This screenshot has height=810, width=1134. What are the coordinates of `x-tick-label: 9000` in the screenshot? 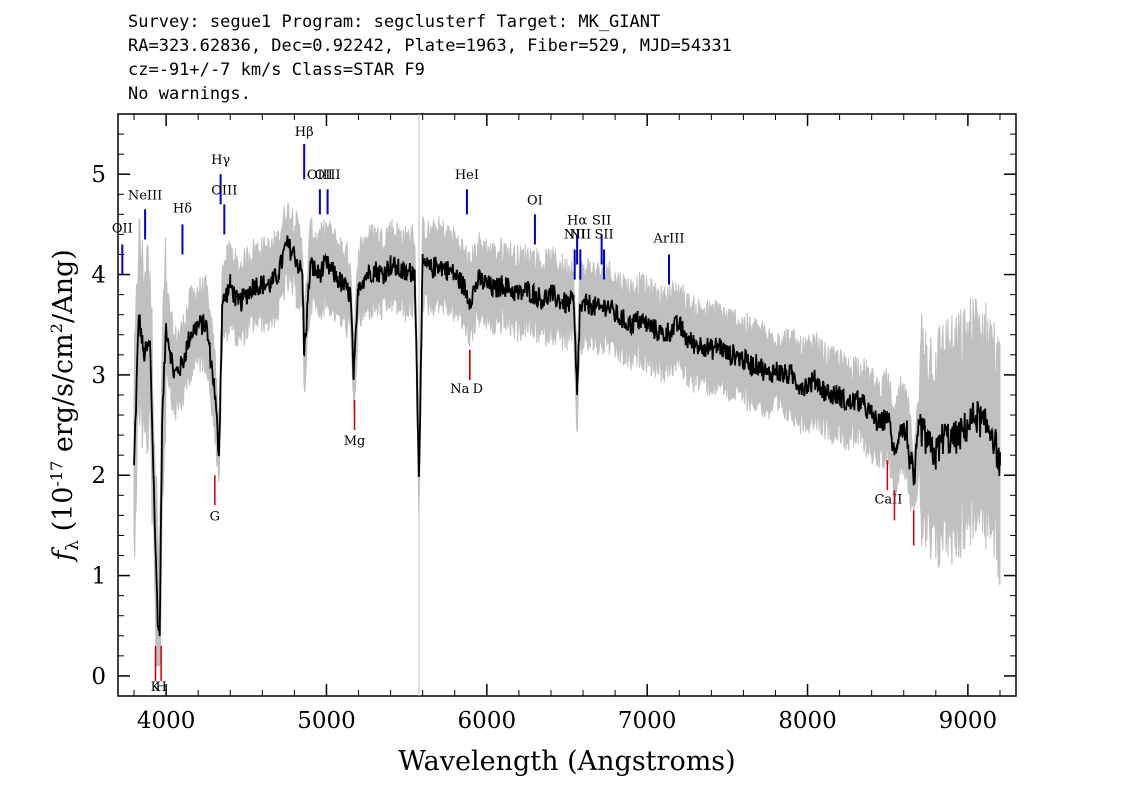 It's located at (968, 721).